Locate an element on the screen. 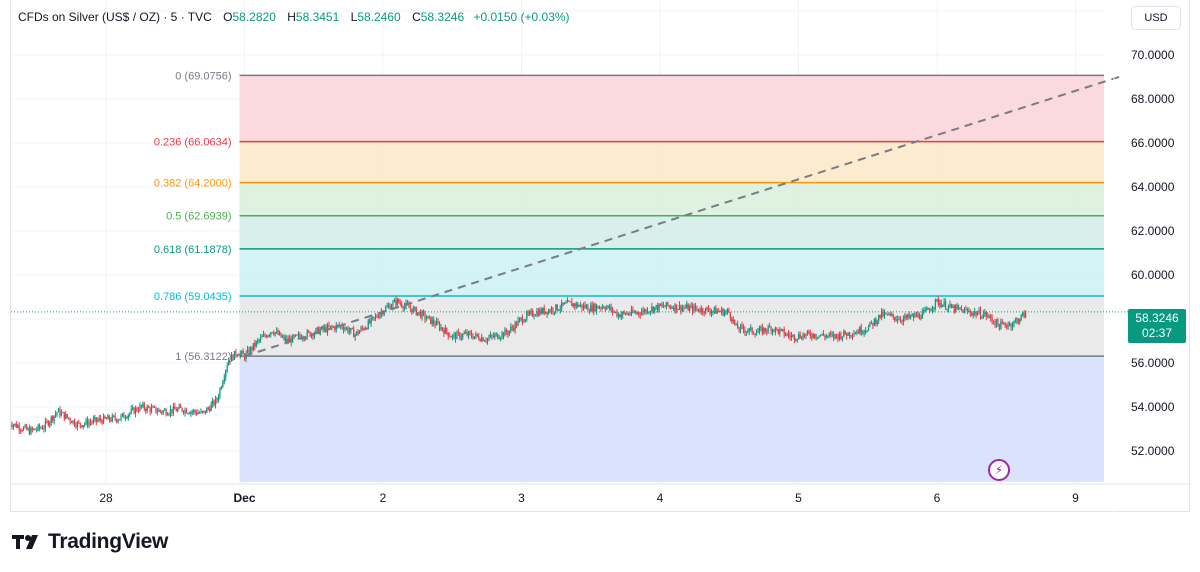  lightning-icon: ⚡ is located at coordinates (999, 470).